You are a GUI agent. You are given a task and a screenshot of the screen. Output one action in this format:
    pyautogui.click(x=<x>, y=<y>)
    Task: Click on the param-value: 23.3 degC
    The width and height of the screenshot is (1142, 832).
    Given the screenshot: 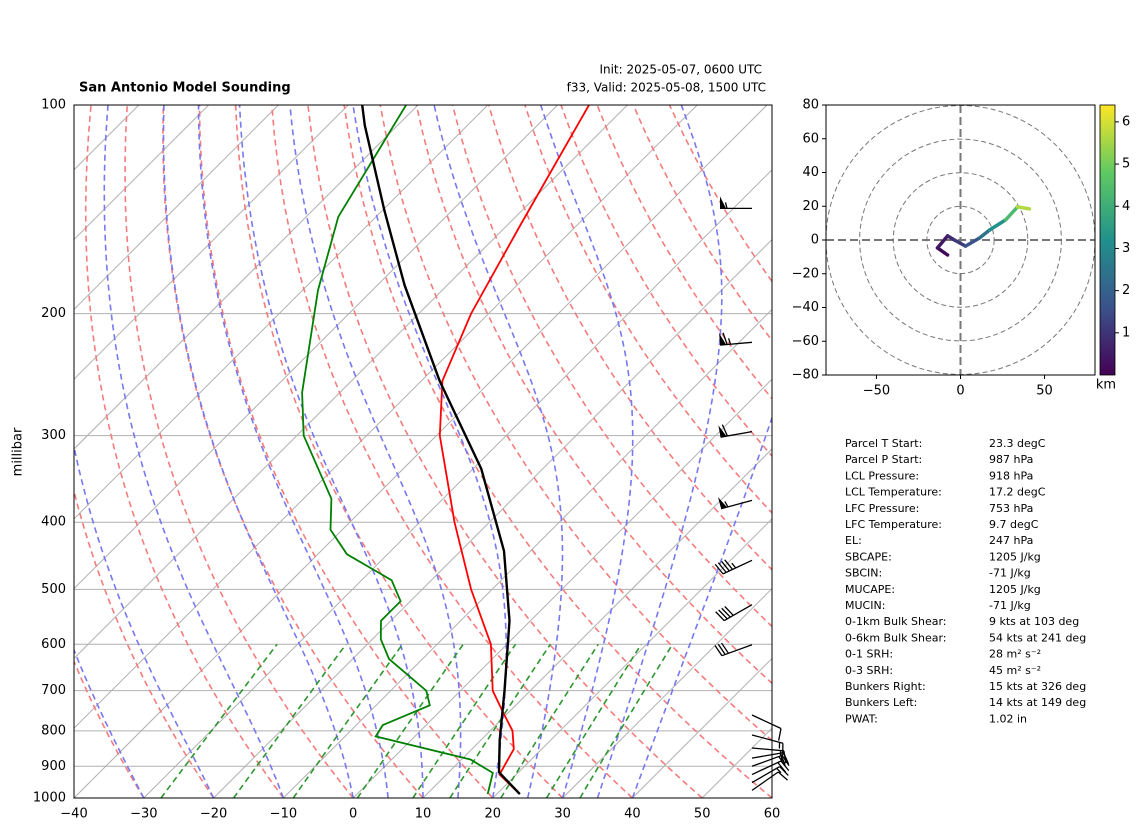 What is the action you would take?
    pyautogui.click(x=1017, y=443)
    